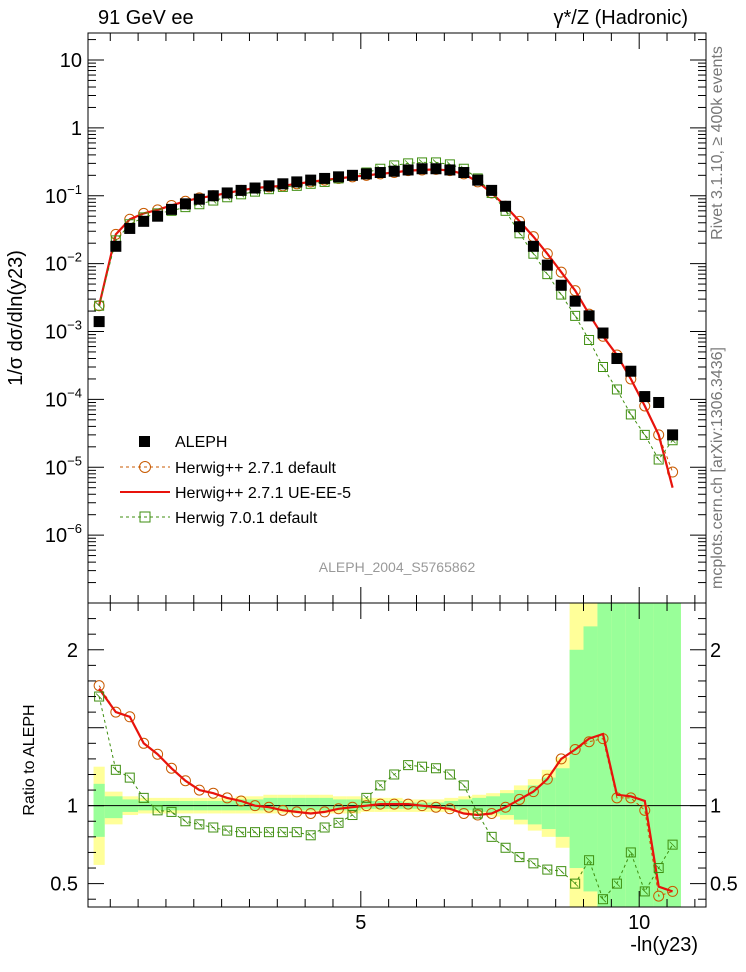  I want to click on legend-marker-herwig271, so click(145, 467).